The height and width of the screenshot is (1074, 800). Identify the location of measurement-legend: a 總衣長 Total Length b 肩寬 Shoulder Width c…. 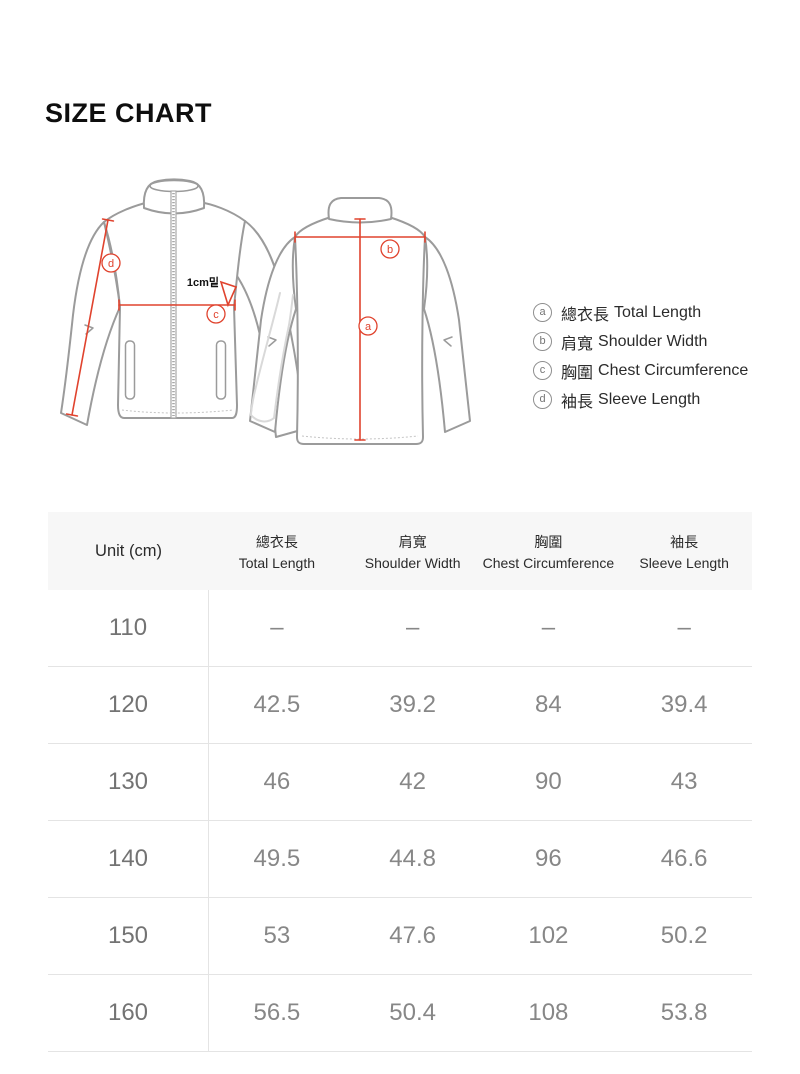
(640, 356).